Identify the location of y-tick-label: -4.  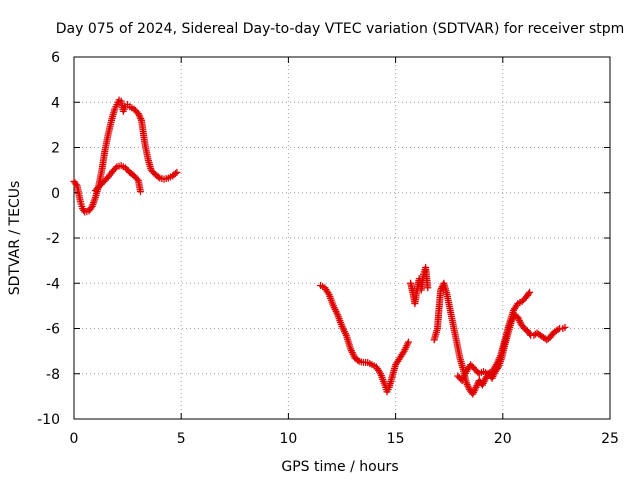
(53, 284).